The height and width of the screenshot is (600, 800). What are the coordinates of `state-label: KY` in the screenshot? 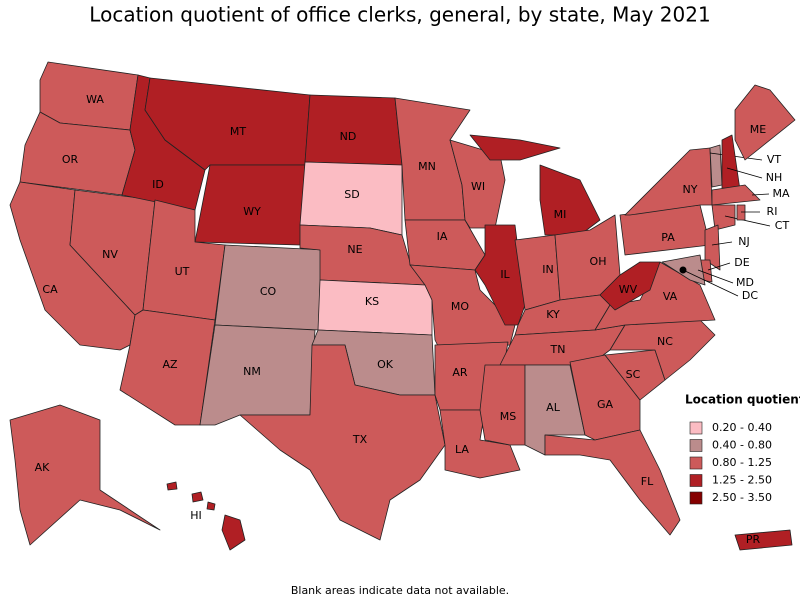 It's located at (553, 314).